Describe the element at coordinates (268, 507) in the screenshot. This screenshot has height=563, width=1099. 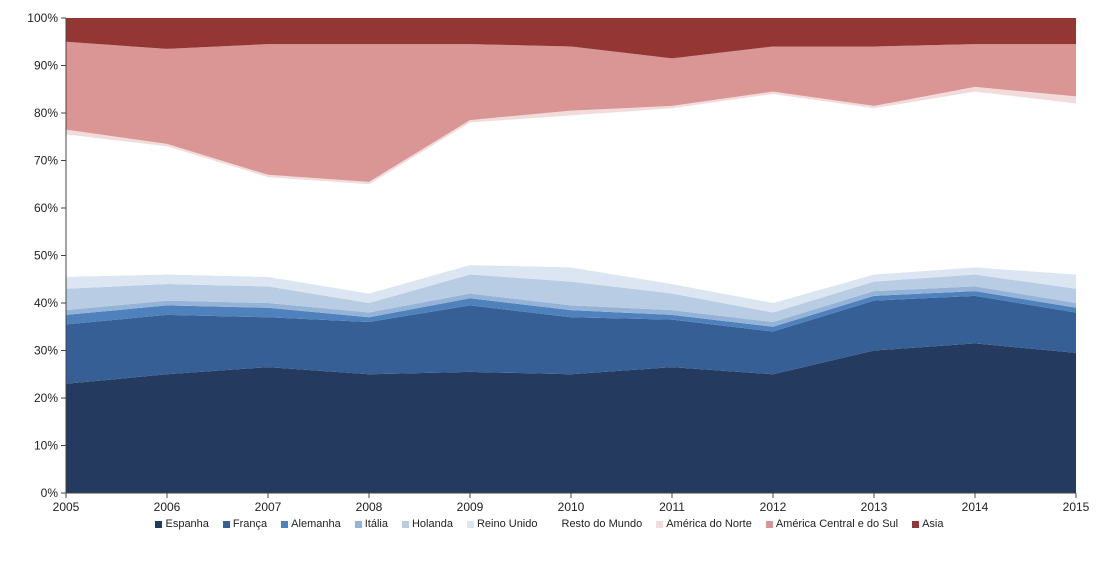
I see `x-tick-label: 2007` at that location.